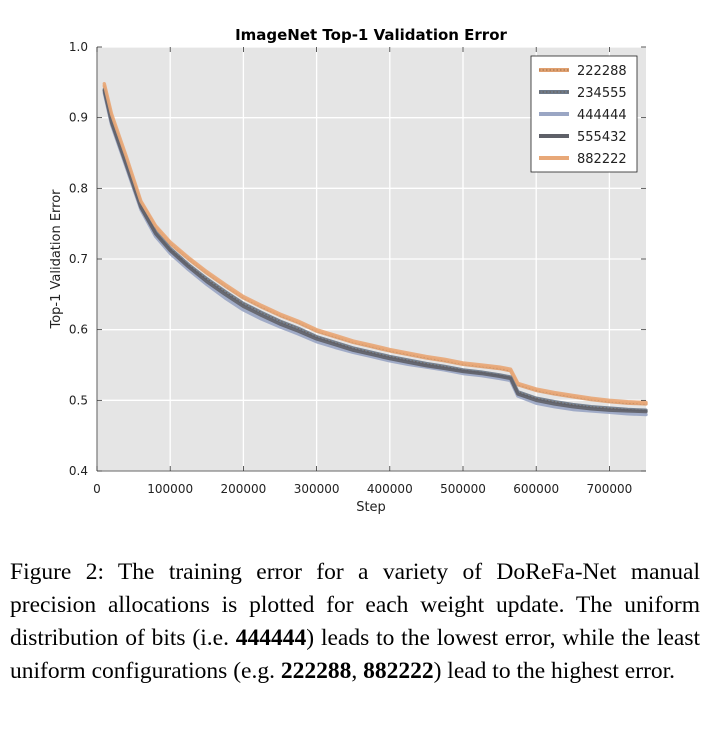 The width and height of the screenshot is (723, 753). Describe the element at coordinates (398, 671) in the screenshot. I see `caption-bold-882222: 882222` at that location.